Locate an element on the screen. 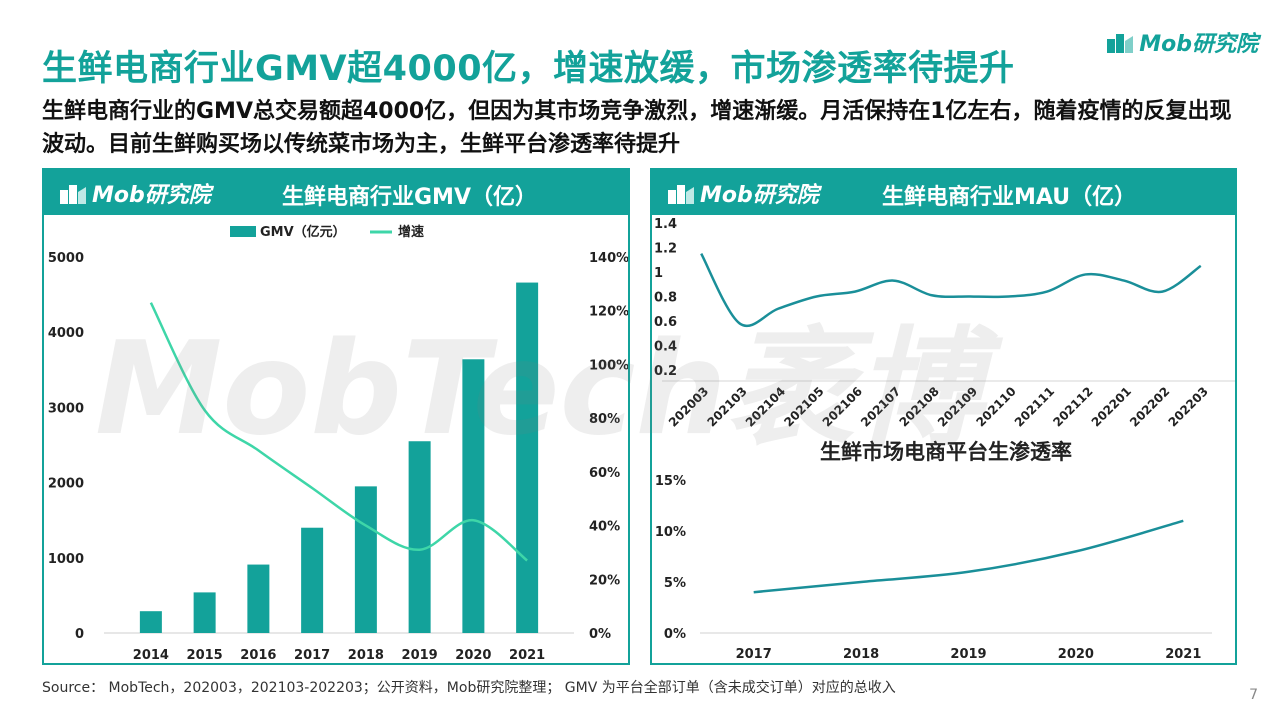 This screenshot has height=720, width=1280. mau-x-tick-label: 202109 is located at coordinates (957, 406).